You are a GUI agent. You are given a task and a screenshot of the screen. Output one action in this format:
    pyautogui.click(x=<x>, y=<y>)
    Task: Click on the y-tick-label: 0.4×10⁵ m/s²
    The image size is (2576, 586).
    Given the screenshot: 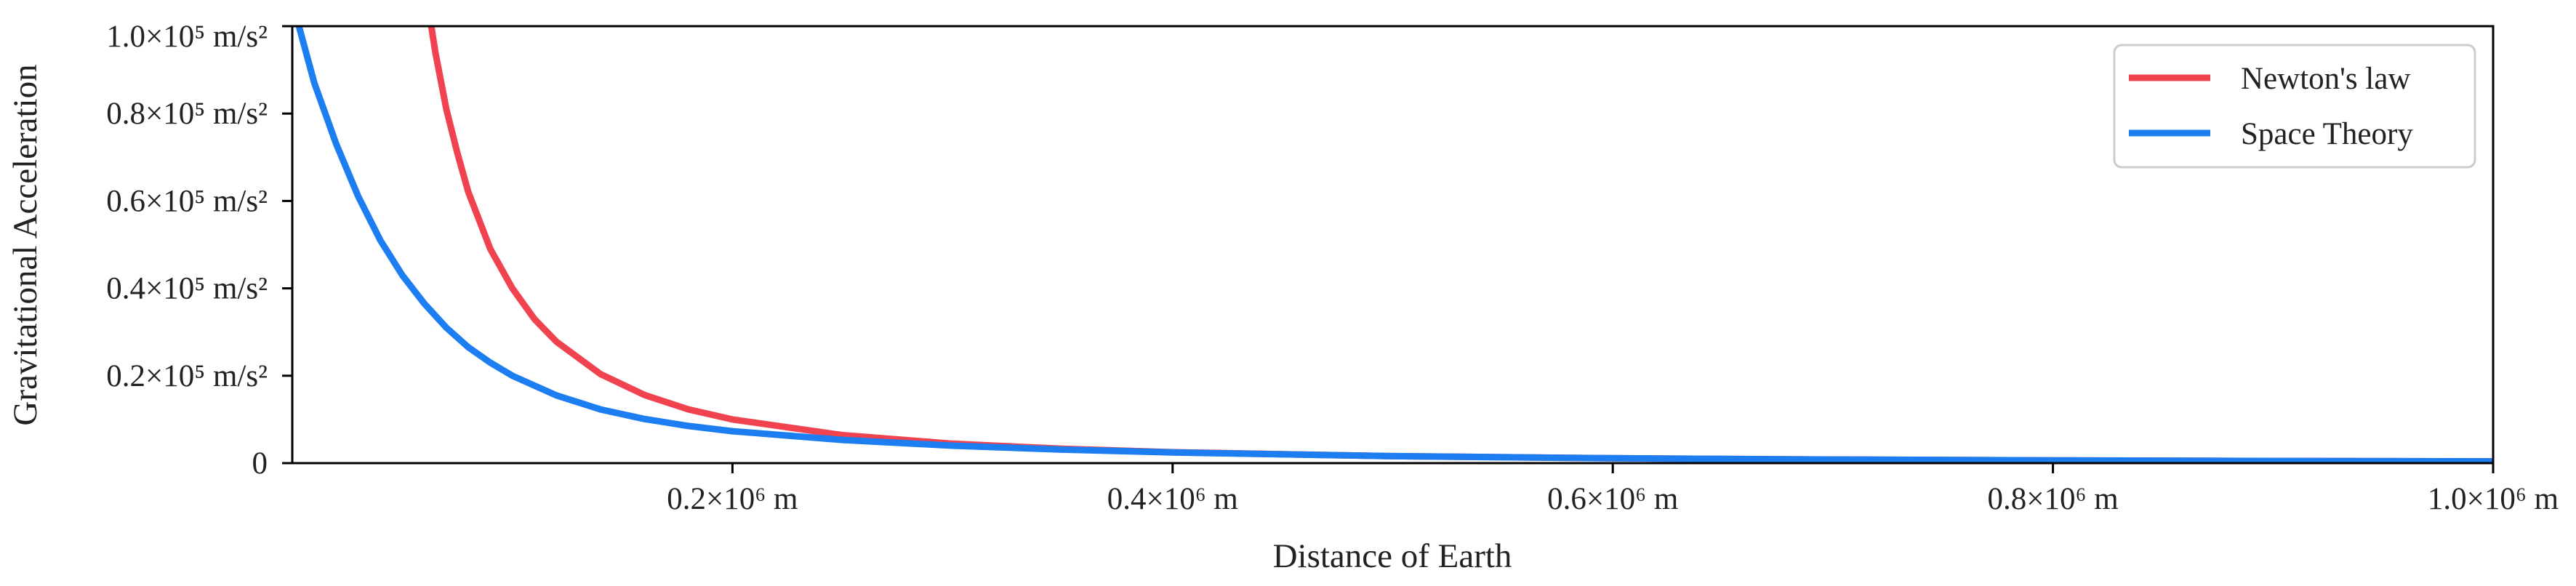 What is the action you would take?
    pyautogui.click(x=187, y=289)
    